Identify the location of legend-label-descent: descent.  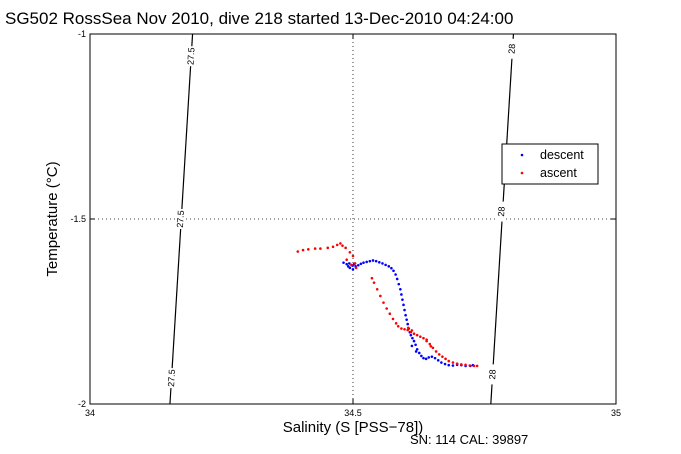
(562, 155).